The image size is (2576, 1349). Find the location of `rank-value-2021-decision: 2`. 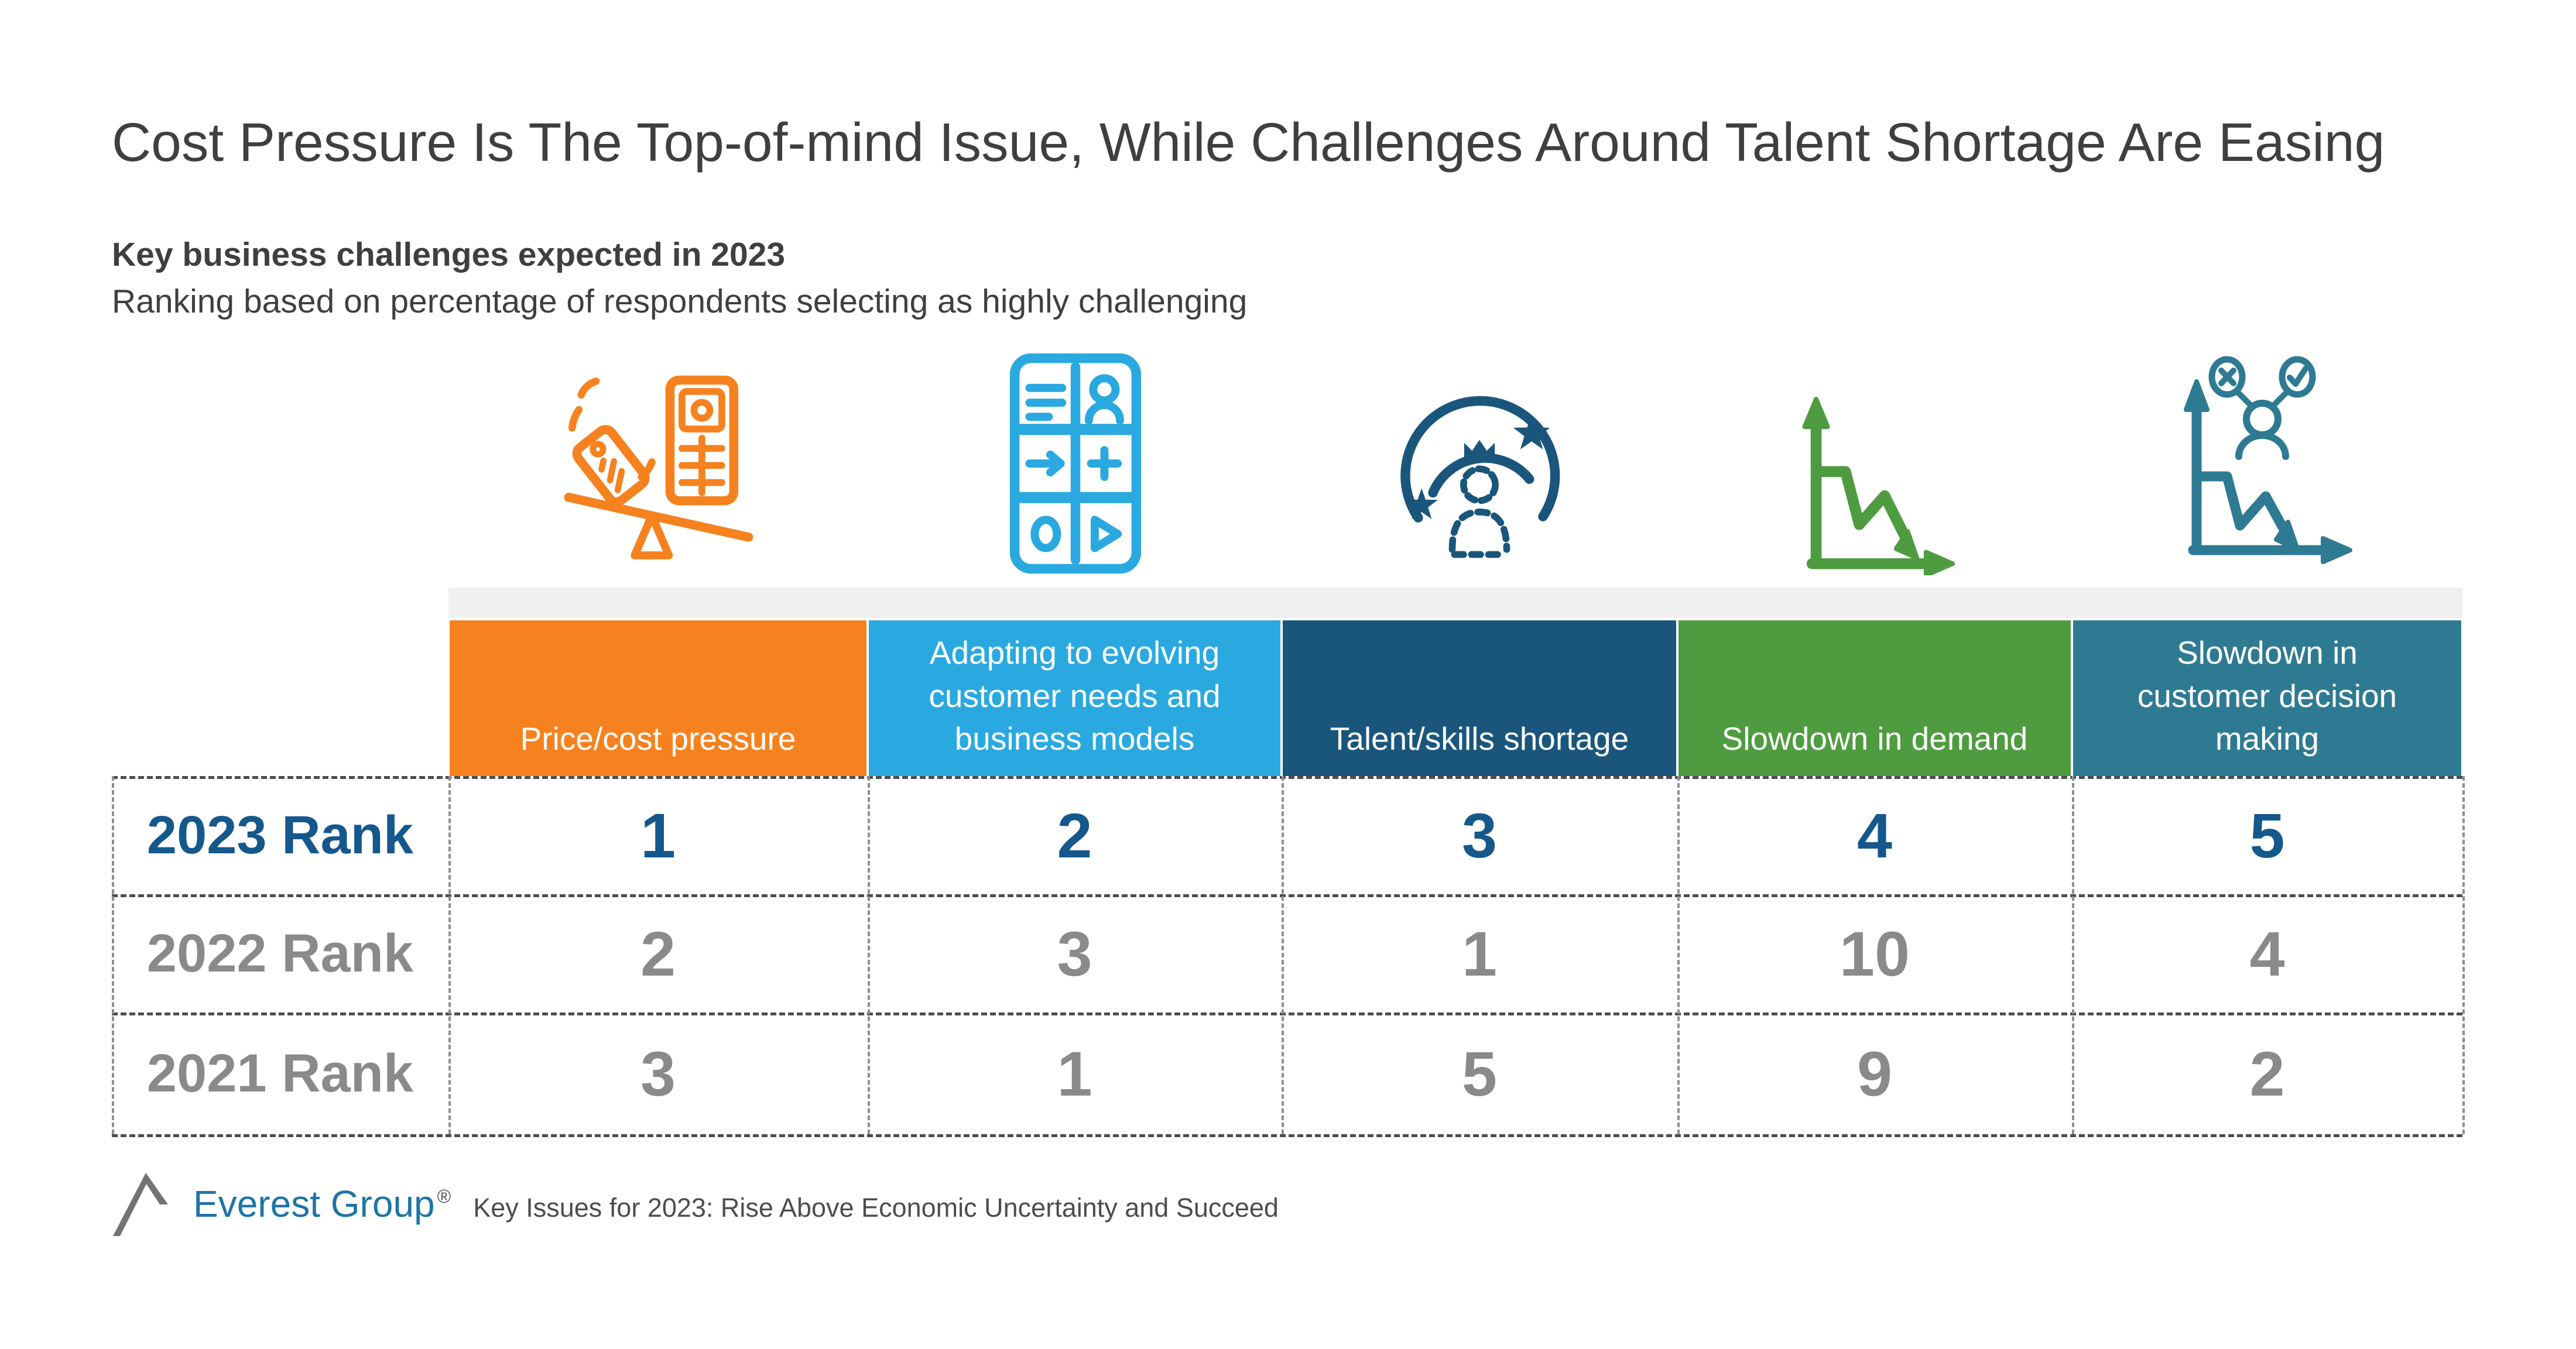

rank-value-2021-decision: 2 is located at coordinates (2267, 1073).